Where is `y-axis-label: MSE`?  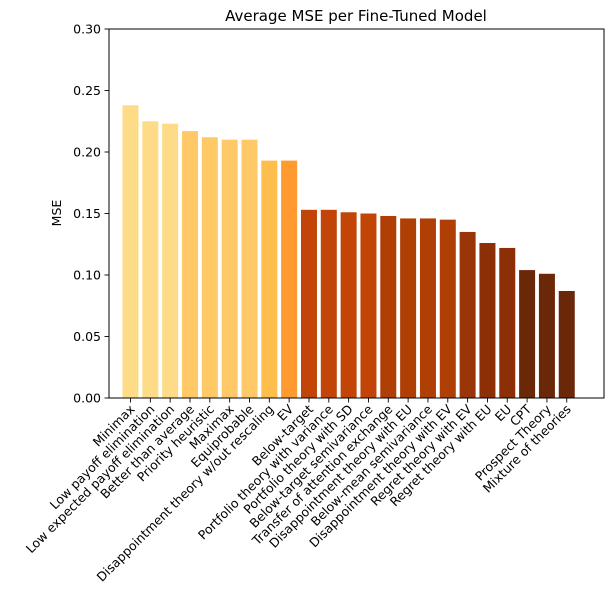
y-axis-label: MSE is located at coordinates (56, 213).